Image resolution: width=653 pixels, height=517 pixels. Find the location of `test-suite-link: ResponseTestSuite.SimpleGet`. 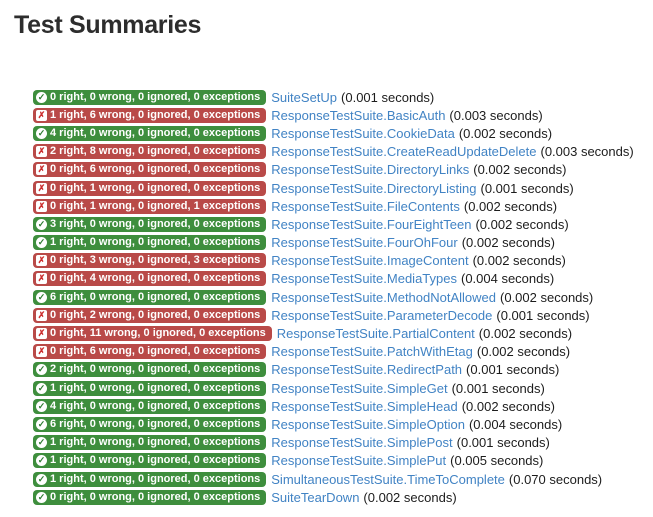

test-suite-link: ResponseTestSuite.SimpleGet is located at coordinates (359, 388).